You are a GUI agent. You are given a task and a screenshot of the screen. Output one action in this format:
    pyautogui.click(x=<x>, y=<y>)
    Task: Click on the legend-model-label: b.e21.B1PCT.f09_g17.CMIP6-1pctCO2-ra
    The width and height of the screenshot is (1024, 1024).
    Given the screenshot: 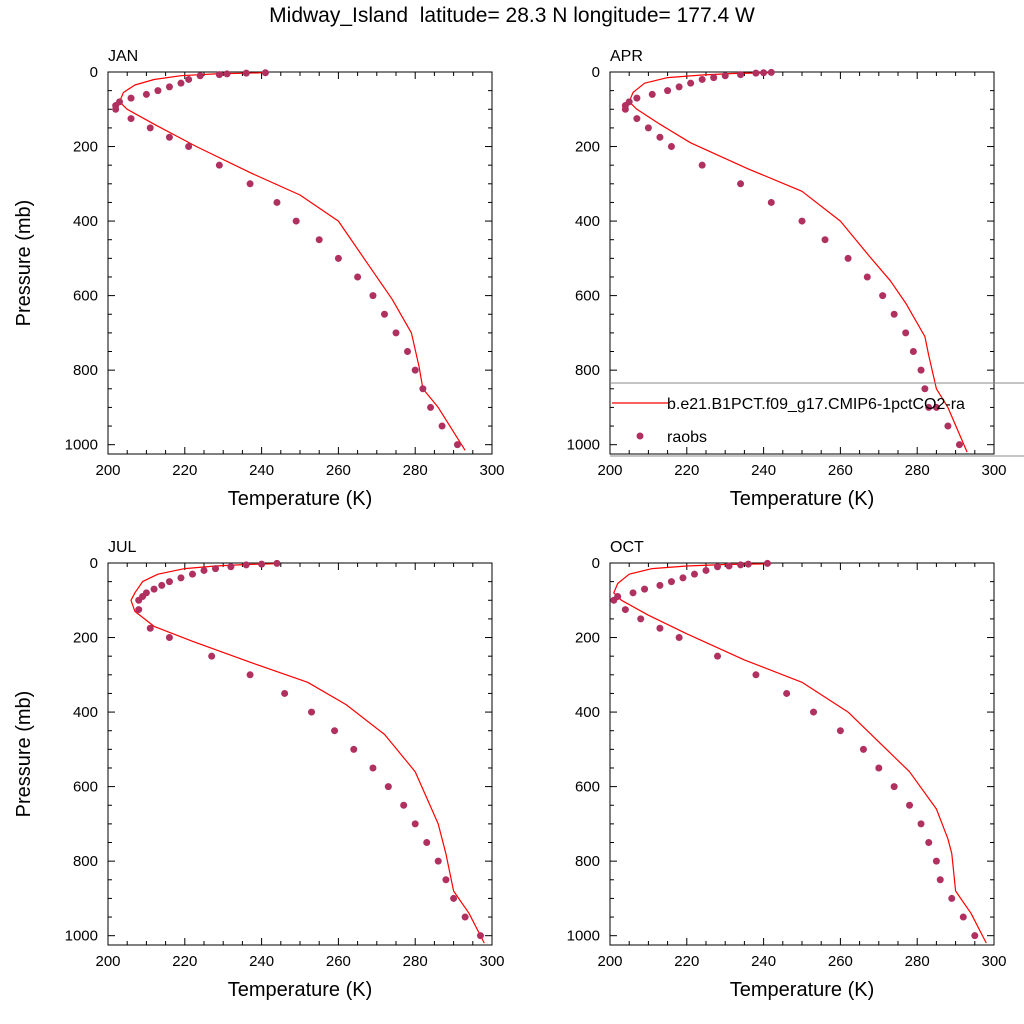 What is the action you would take?
    pyautogui.click(x=816, y=404)
    